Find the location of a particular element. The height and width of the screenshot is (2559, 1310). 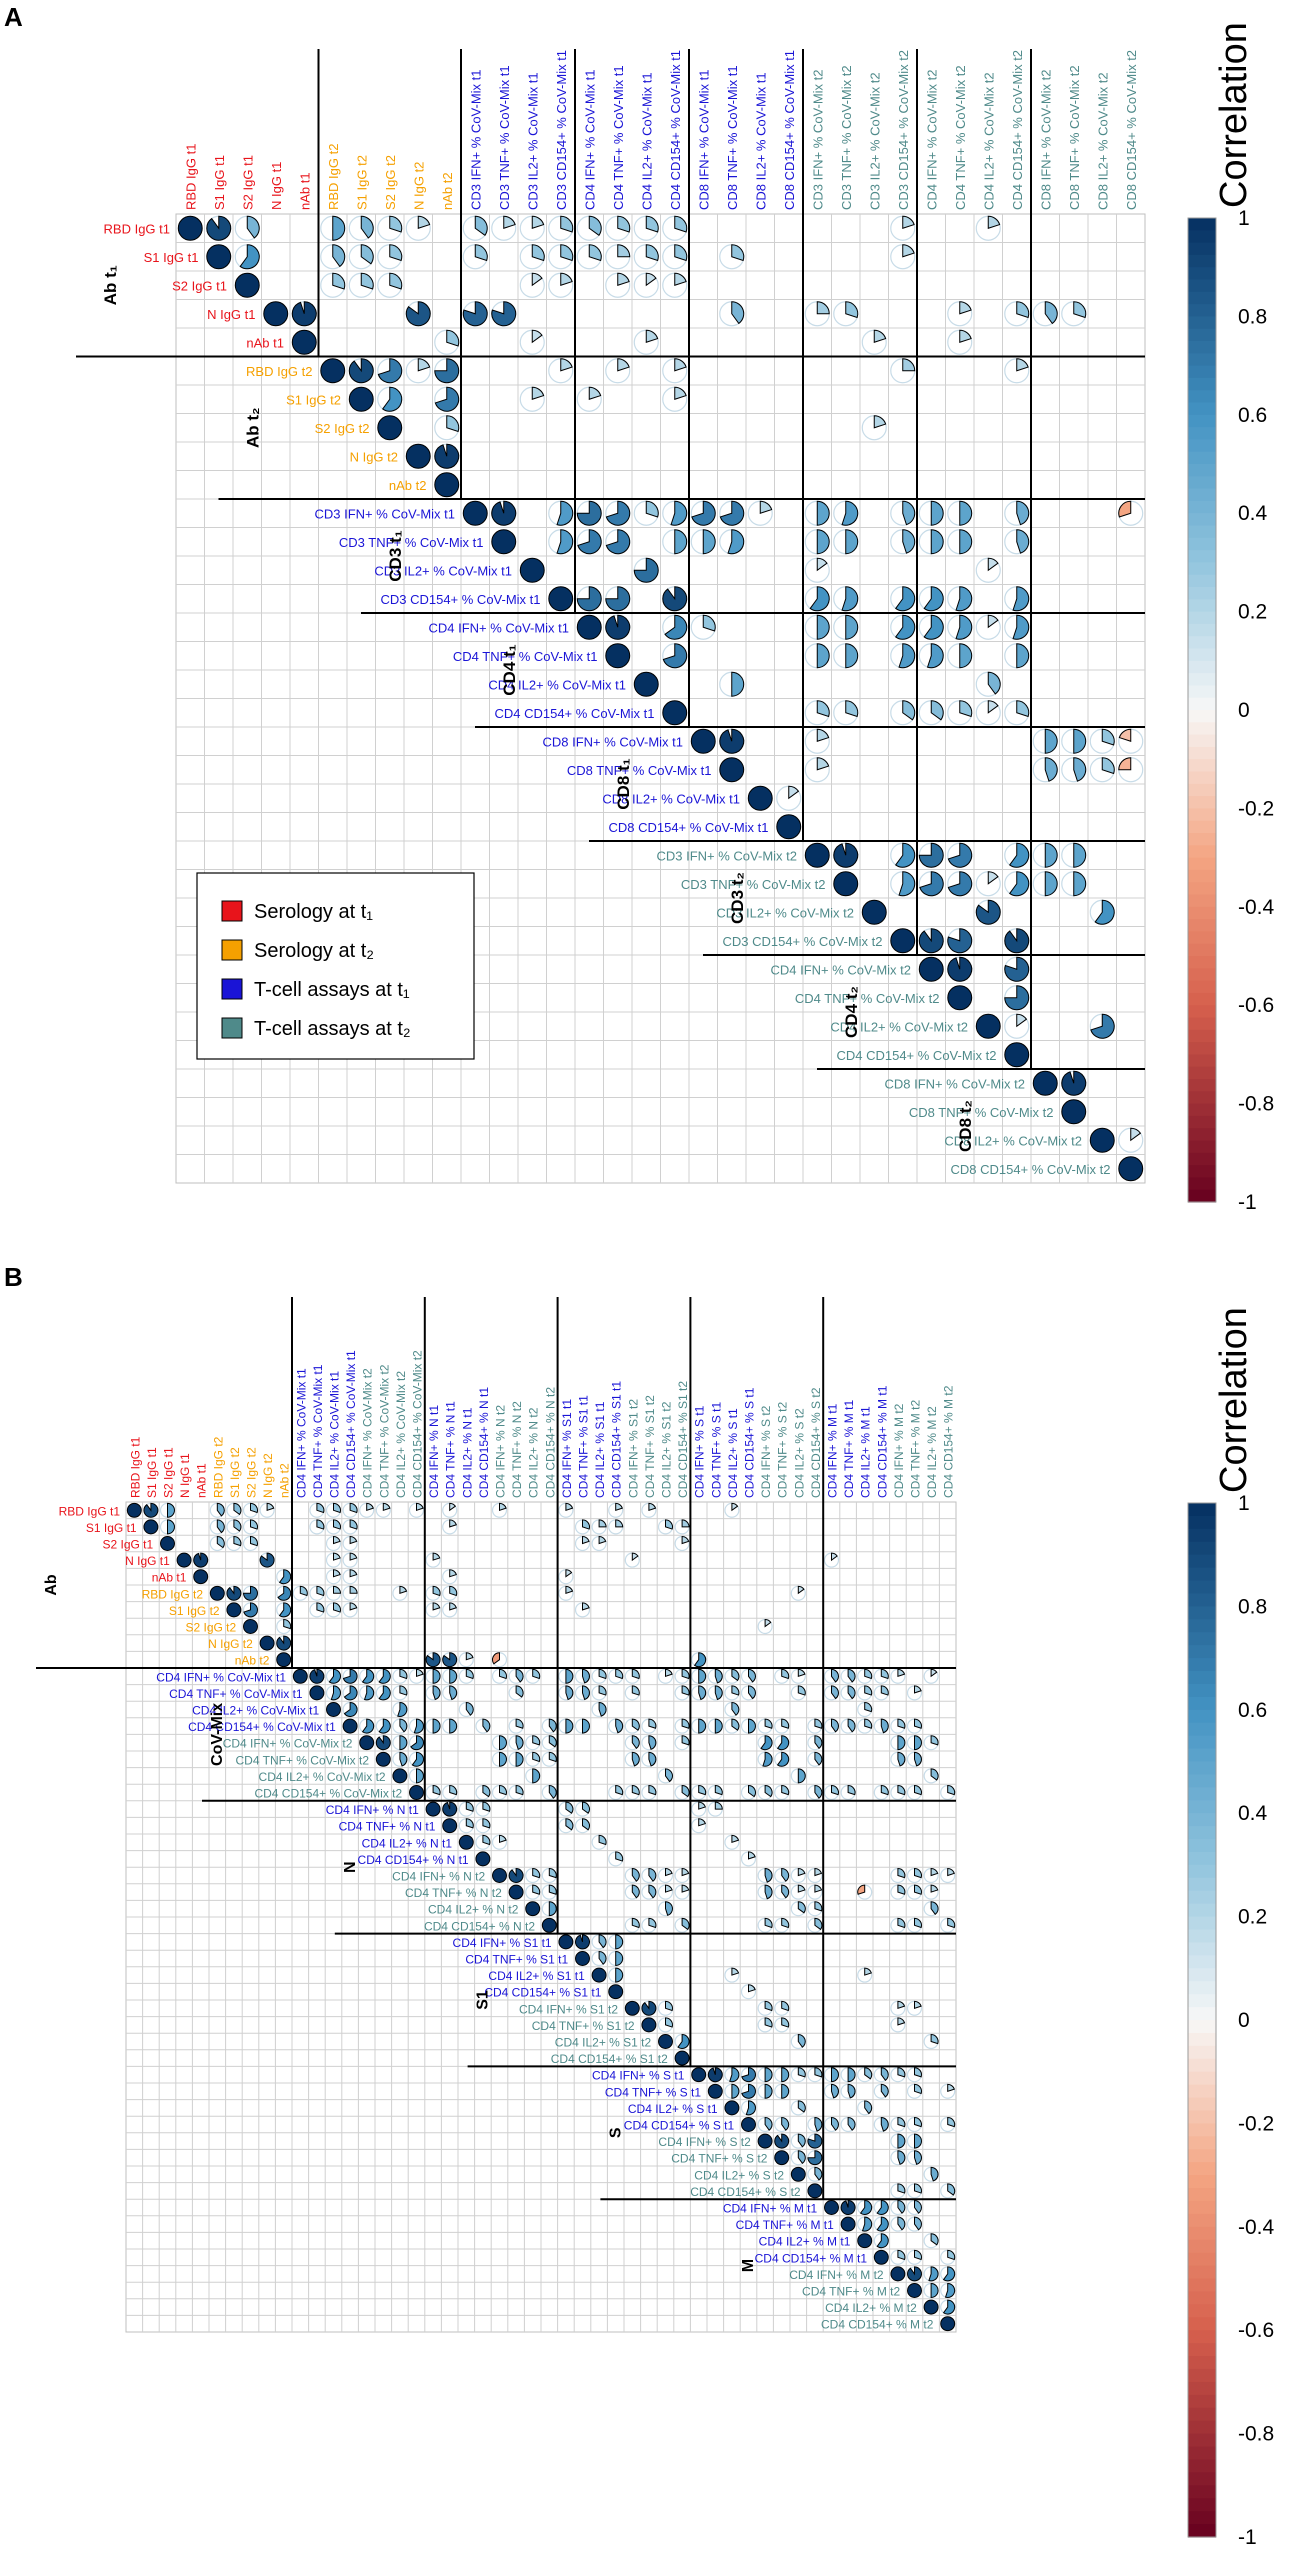

row-label: nAb t1 is located at coordinates (265, 342).